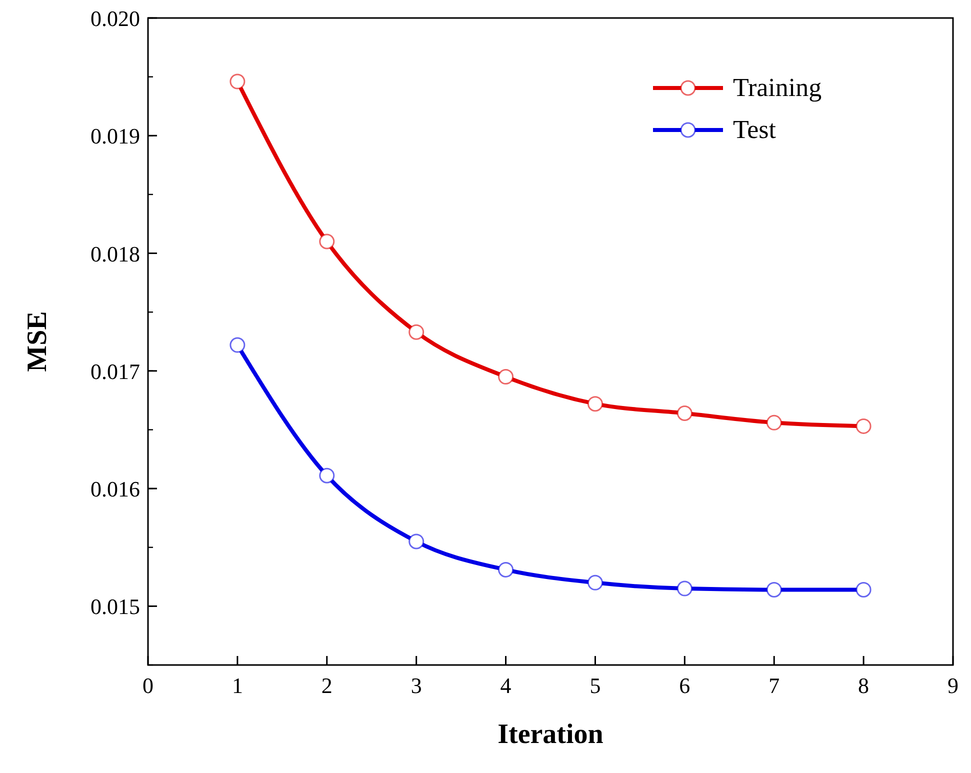 The width and height of the screenshot is (971, 773). What do you see at coordinates (115, 253) in the screenshot?
I see `y-tick-label: 0.018` at bounding box center [115, 253].